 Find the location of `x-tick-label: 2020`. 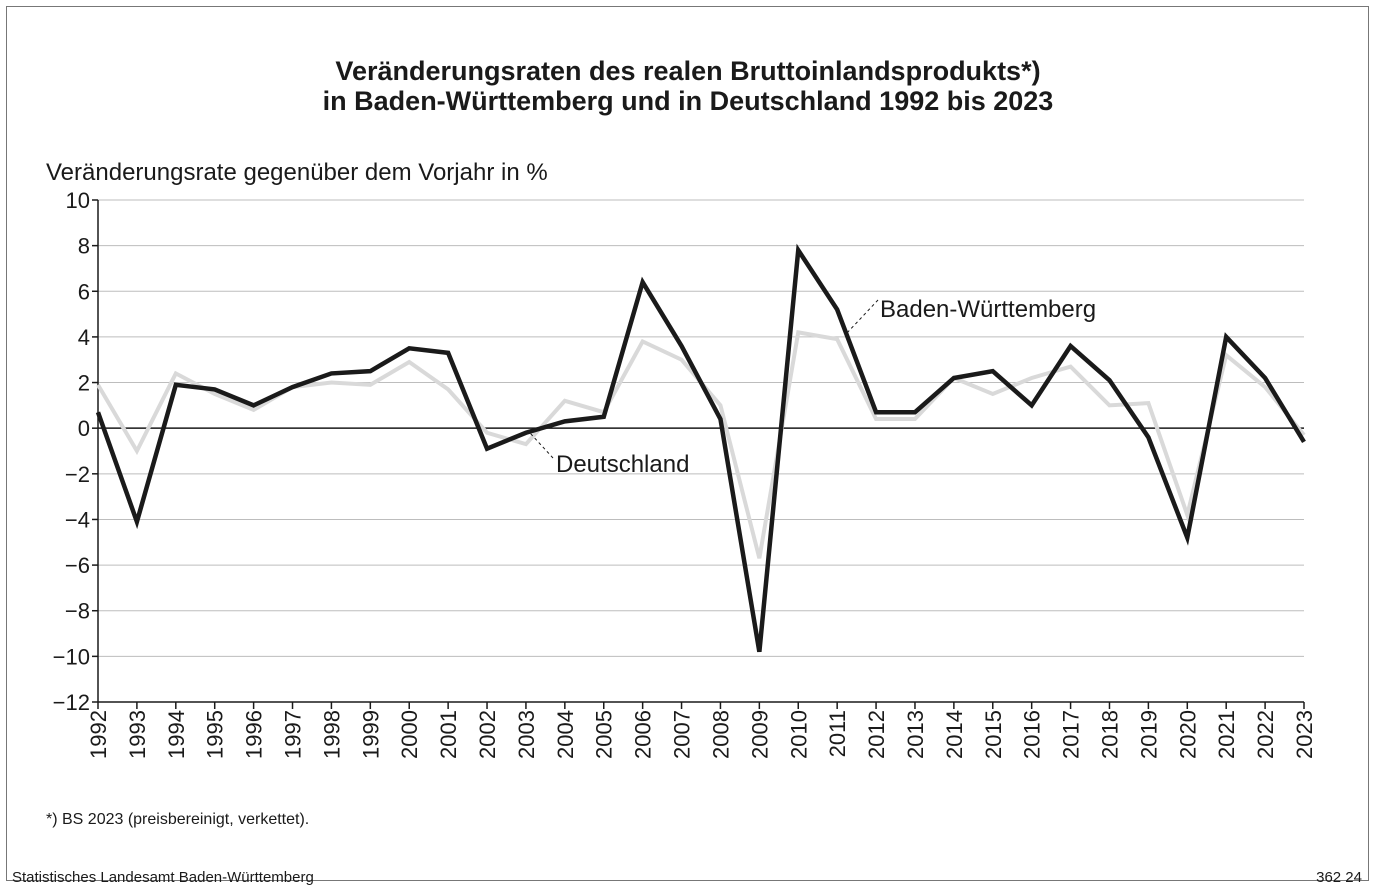

x-tick-label: 2020 is located at coordinates (1187, 734).